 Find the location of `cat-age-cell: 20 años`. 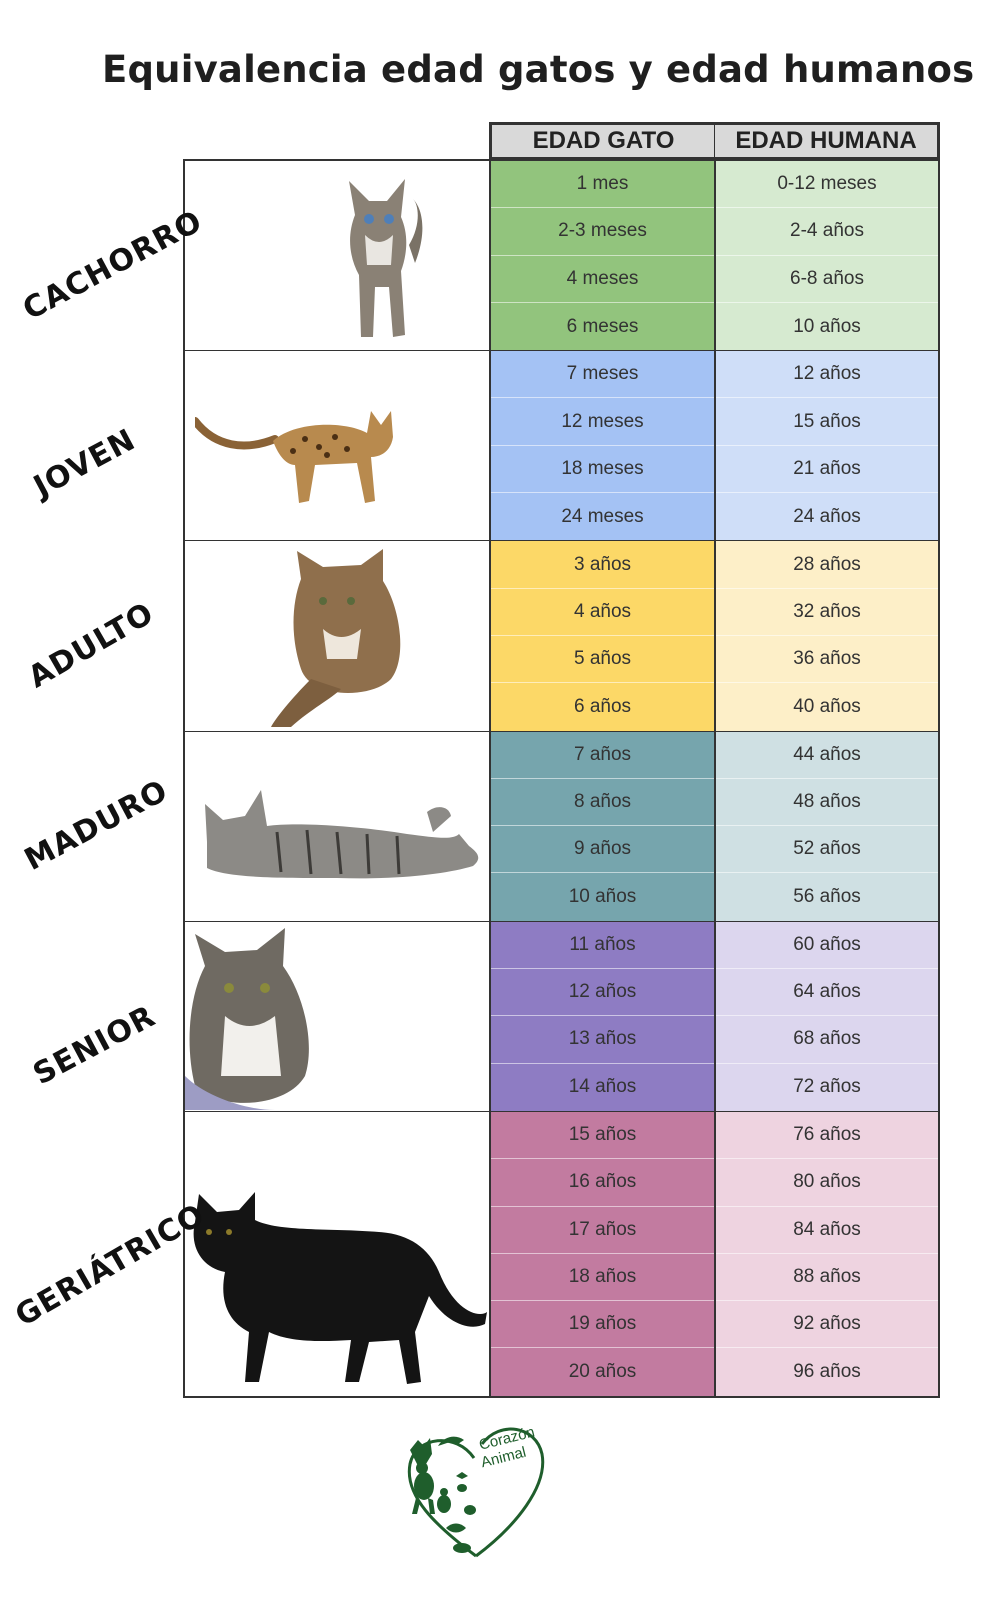

cat-age-cell: 20 años is located at coordinates (602, 1372).